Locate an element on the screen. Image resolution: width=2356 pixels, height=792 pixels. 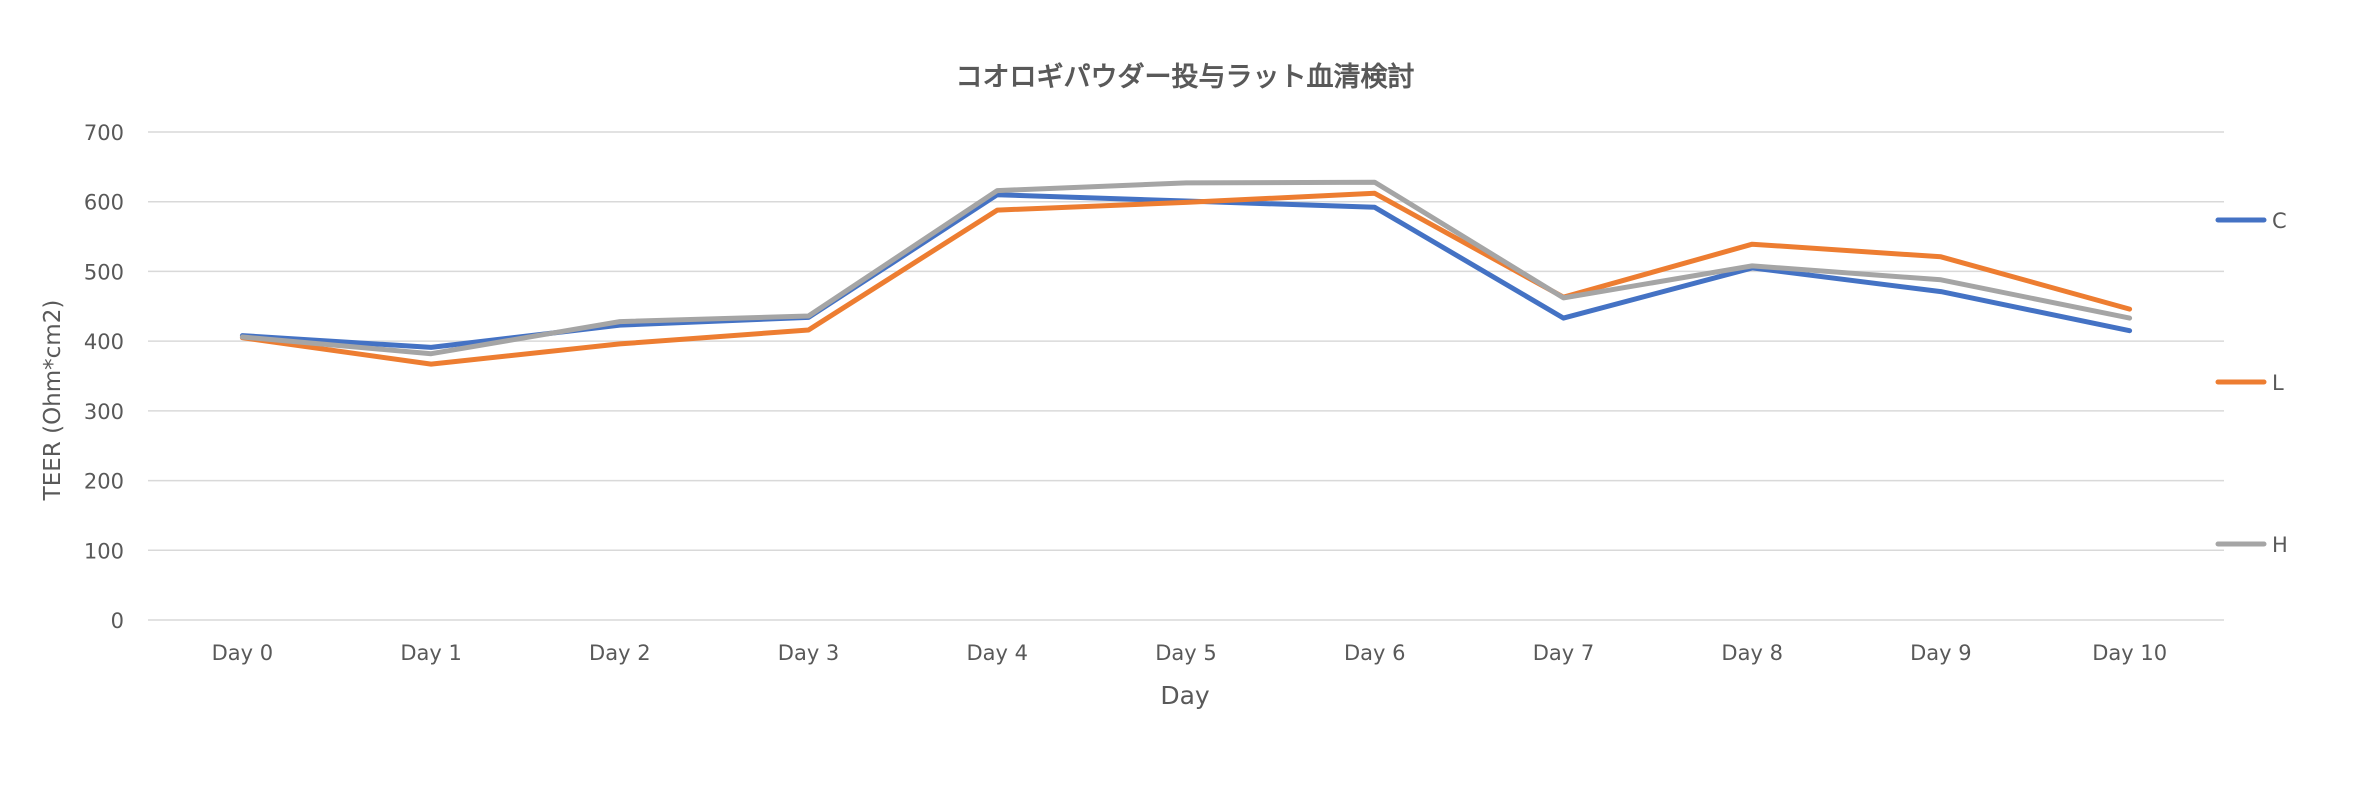
legend-label-h: H is located at coordinates (2280, 545).